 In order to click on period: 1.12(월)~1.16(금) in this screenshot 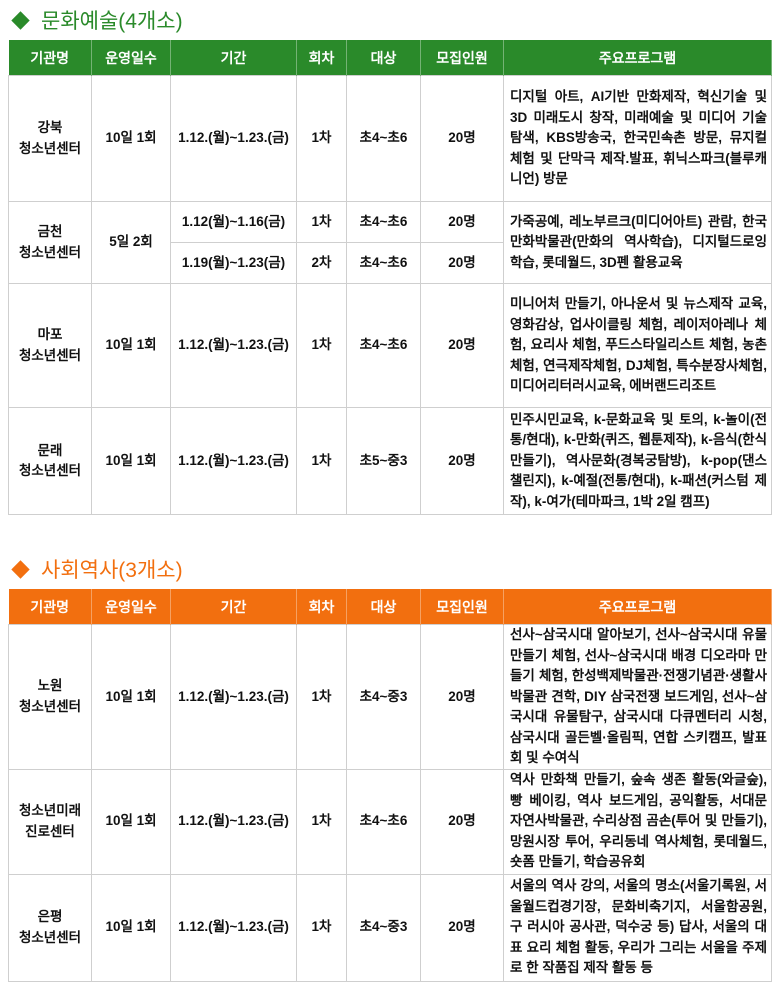, I will do `click(233, 222)`.